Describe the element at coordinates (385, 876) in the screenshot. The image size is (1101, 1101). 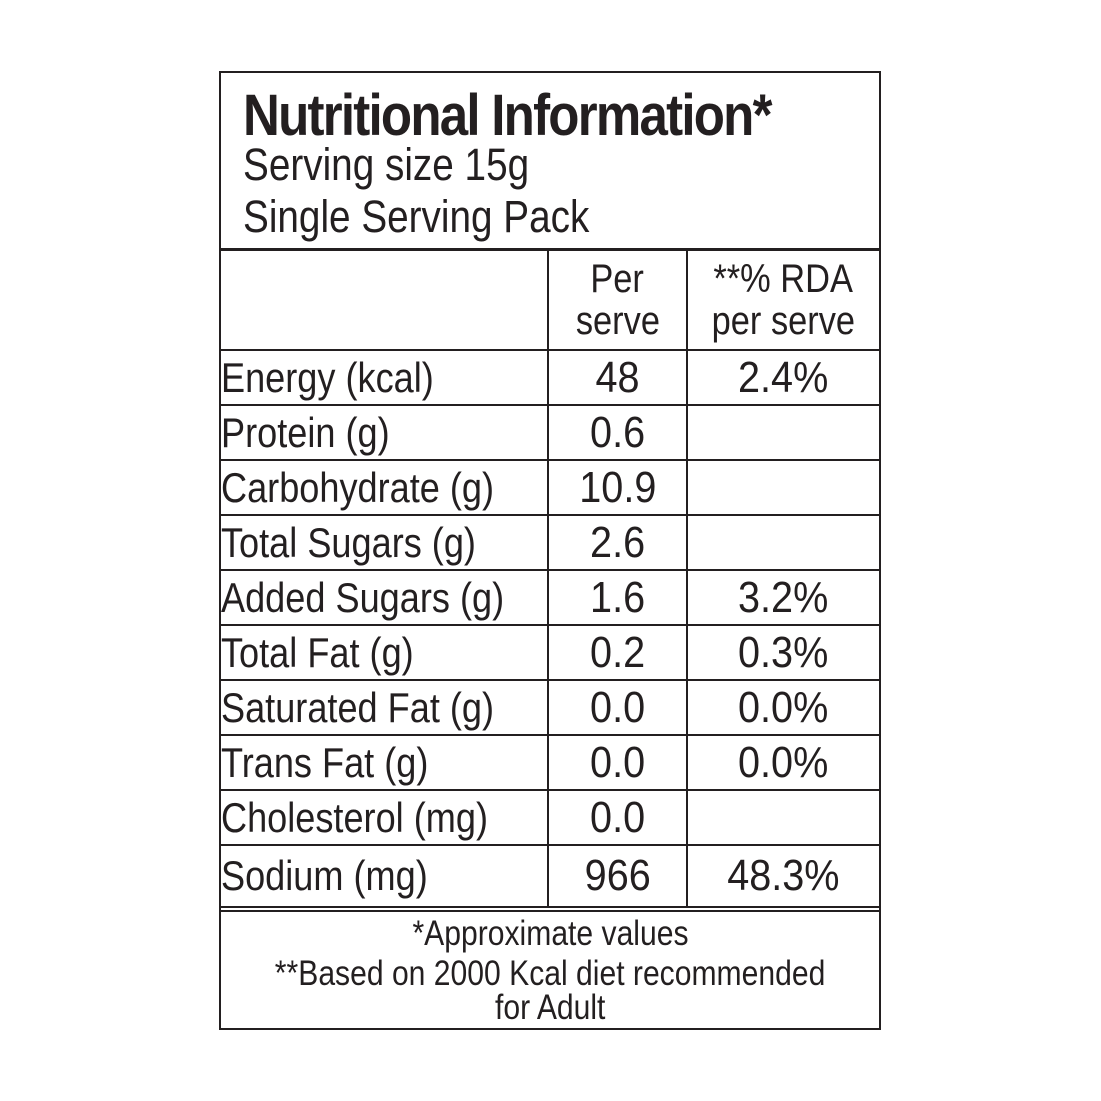
I see `nutrient-name: Sodium (mg)` at that location.